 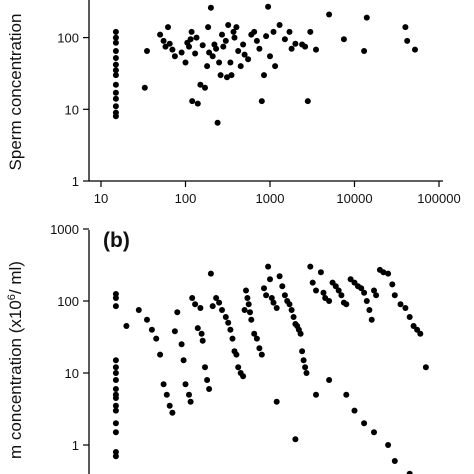 I want to click on x-tick-label: 10000, so click(x=354, y=198).